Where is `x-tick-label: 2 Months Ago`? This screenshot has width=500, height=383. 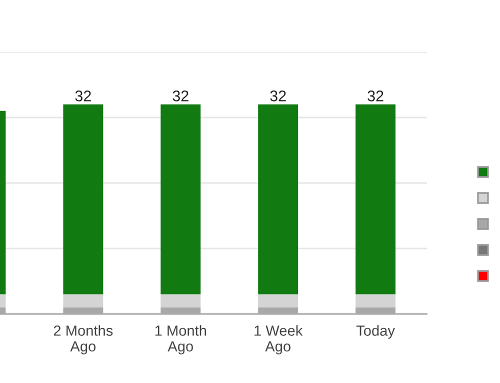 x-tick-label: 2 Months Ago is located at coordinates (83, 339).